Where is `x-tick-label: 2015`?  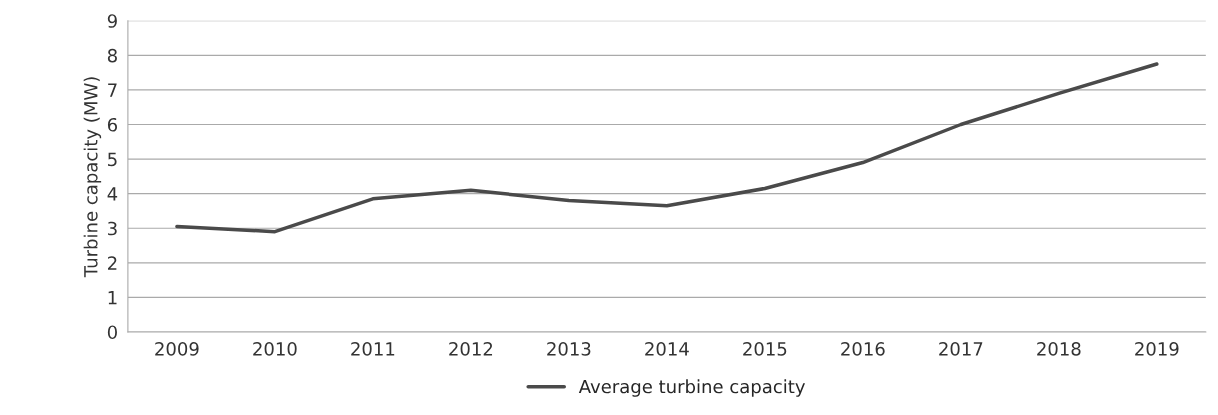 x-tick-label: 2015 is located at coordinates (765, 349).